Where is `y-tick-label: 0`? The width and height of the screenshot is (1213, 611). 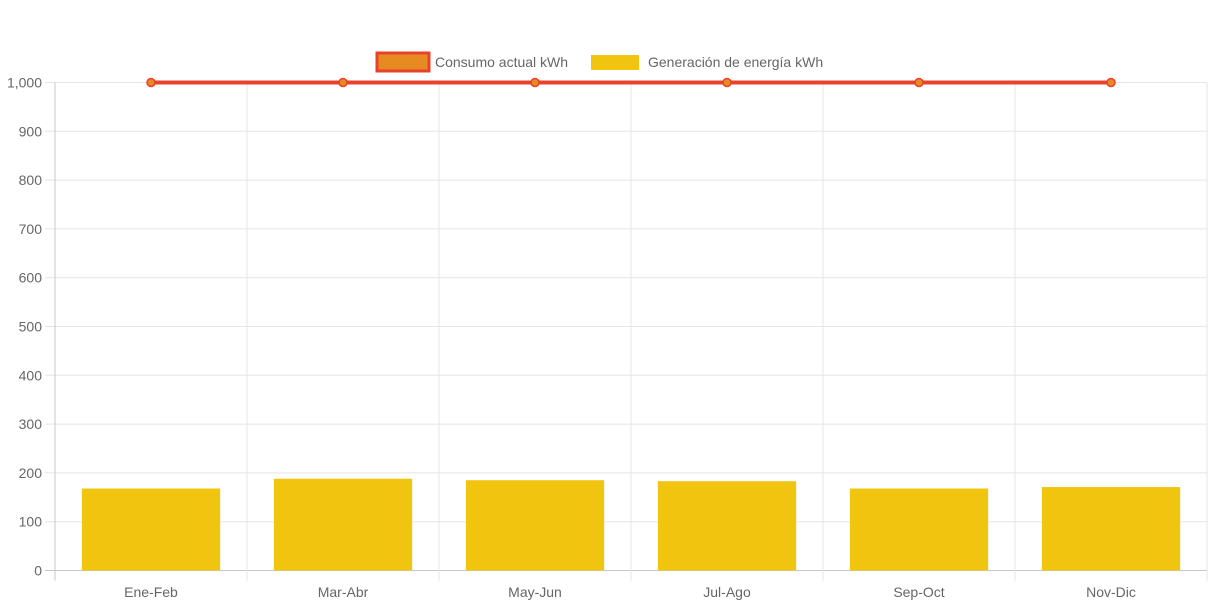 y-tick-label: 0 is located at coordinates (38, 571).